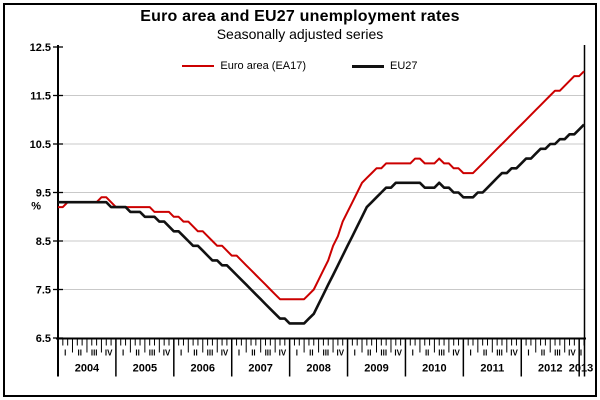 The height and width of the screenshot is (400, 600). I want to click on legend-item-eu27: EU27, so click(385, 66).